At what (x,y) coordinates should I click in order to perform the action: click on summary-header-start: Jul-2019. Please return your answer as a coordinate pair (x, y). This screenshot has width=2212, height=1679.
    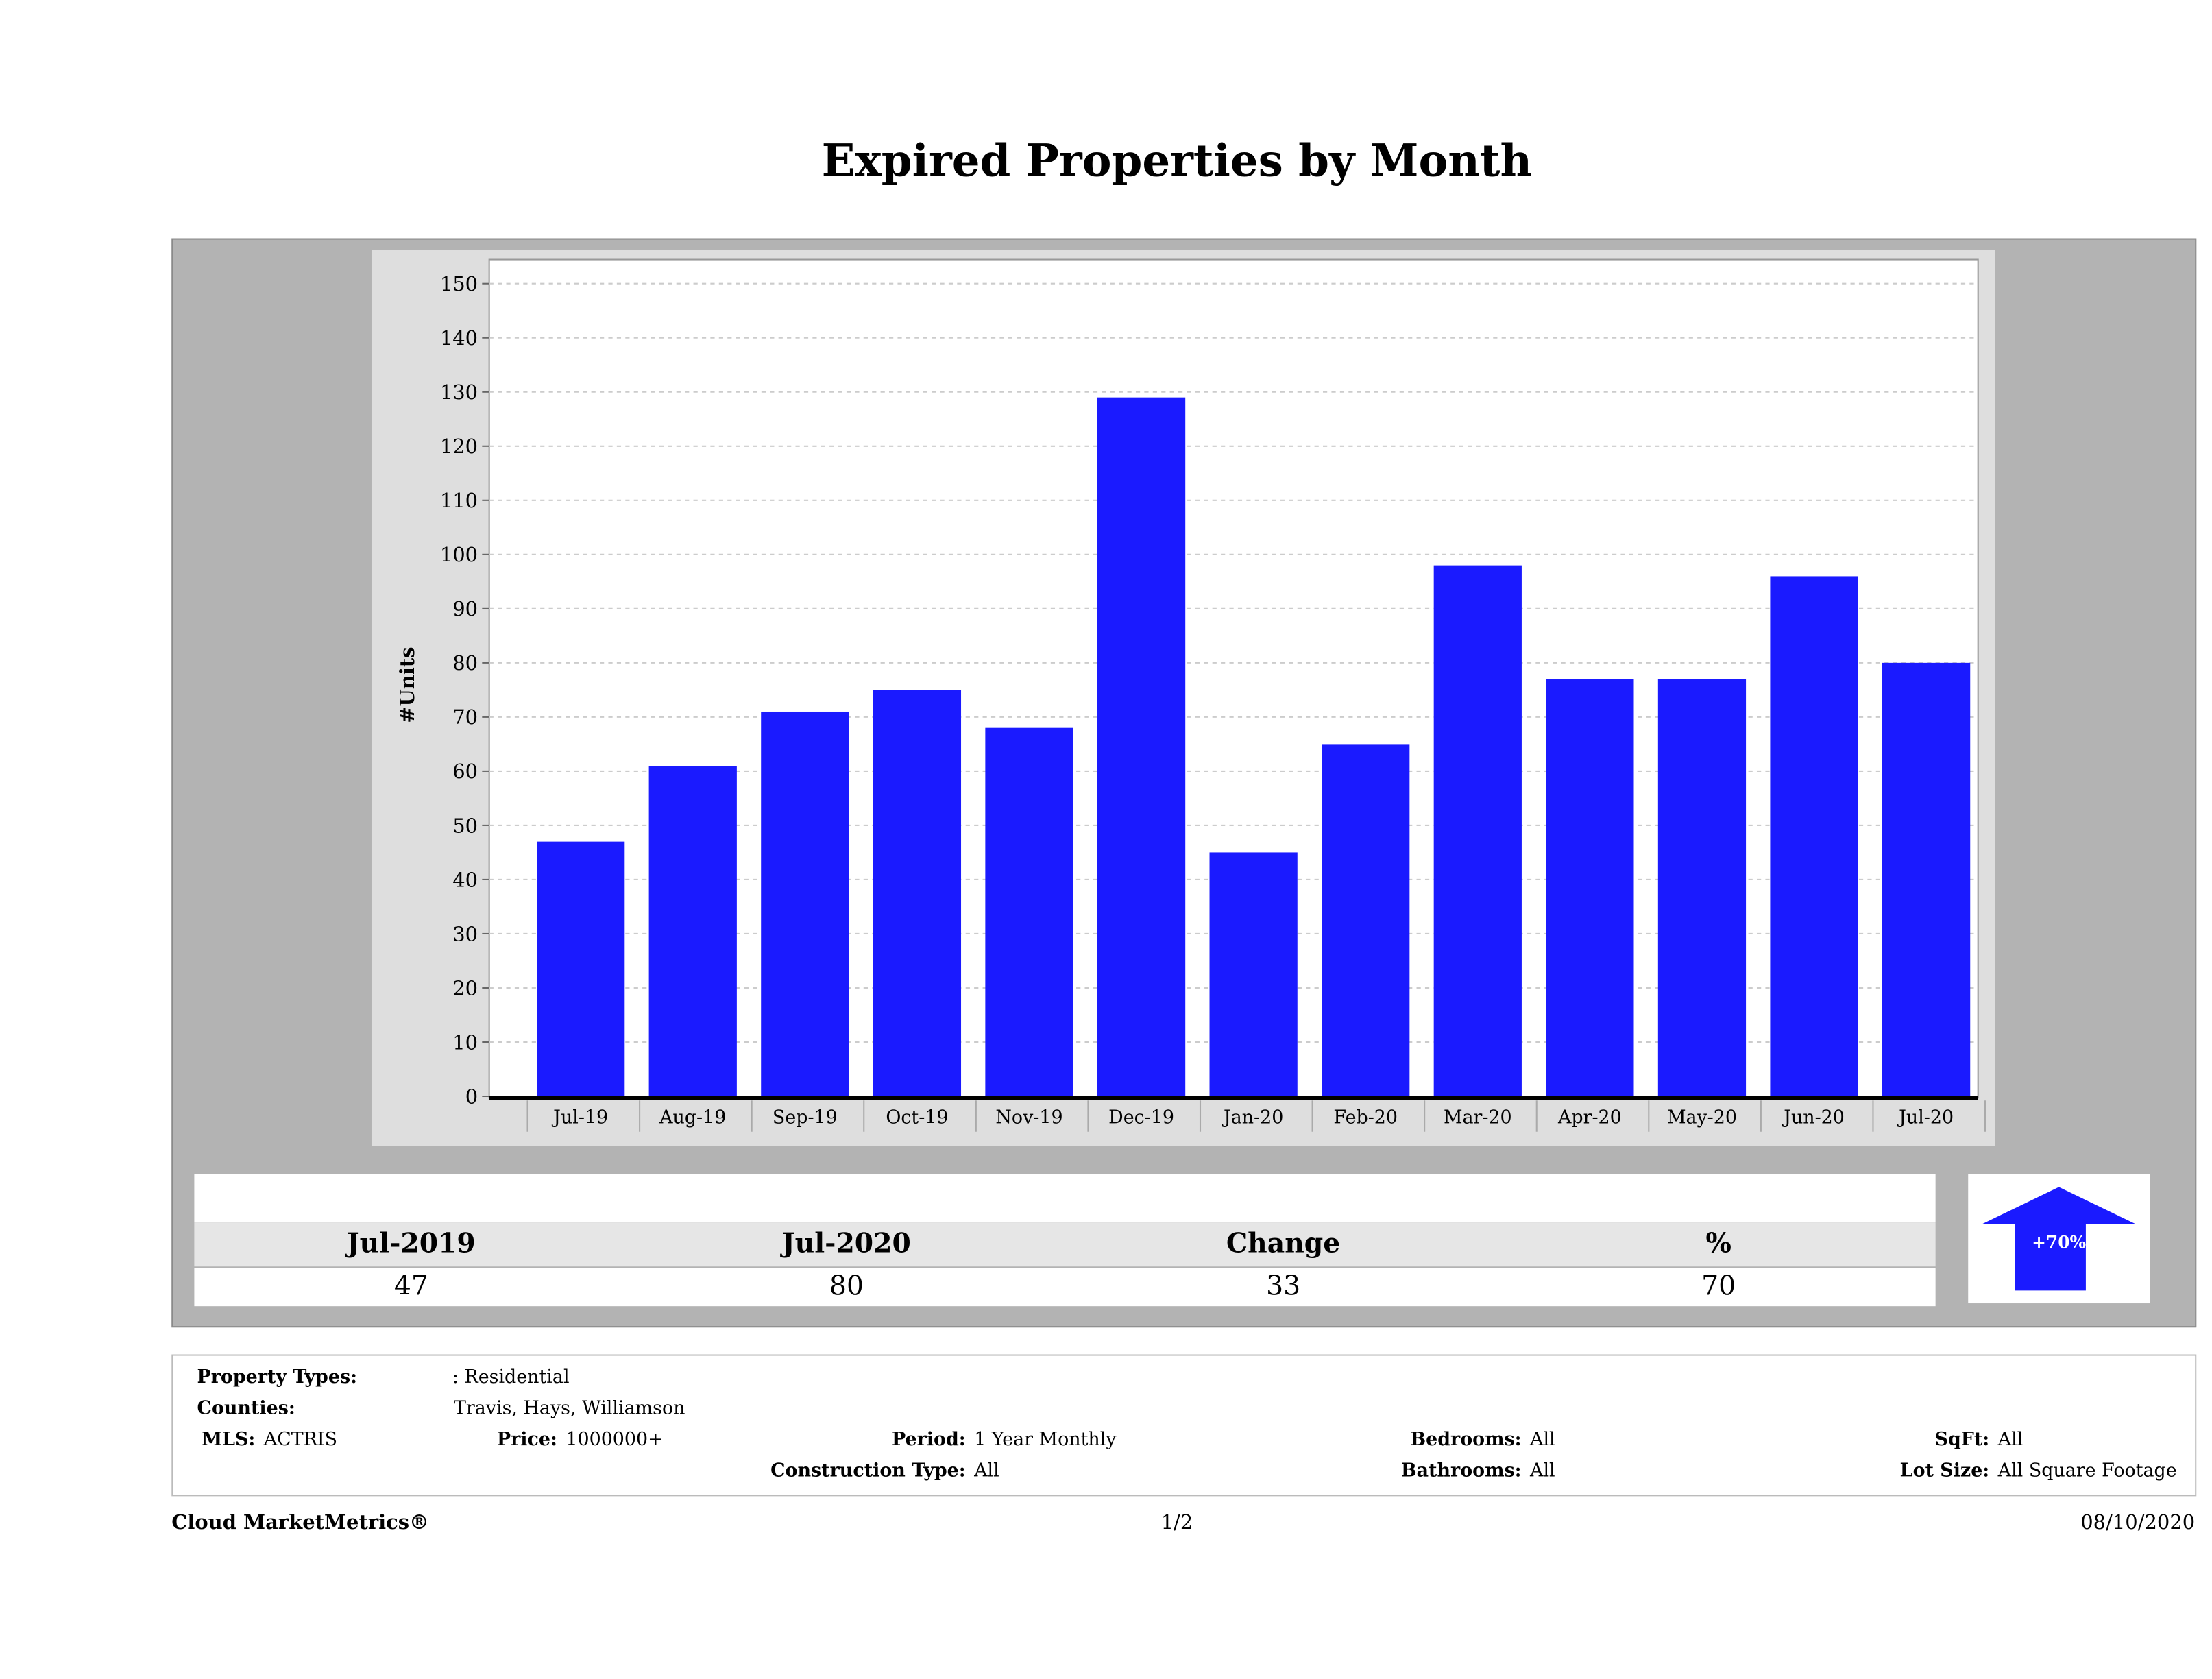
    Looking at the image, I should click on (411, 1243).